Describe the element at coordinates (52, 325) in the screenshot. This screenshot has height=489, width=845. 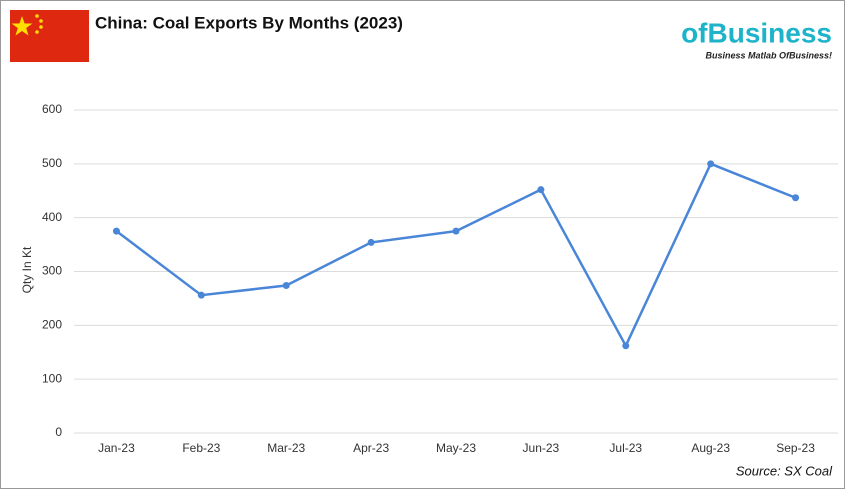
I see `y-tick-label: 200` at that location.